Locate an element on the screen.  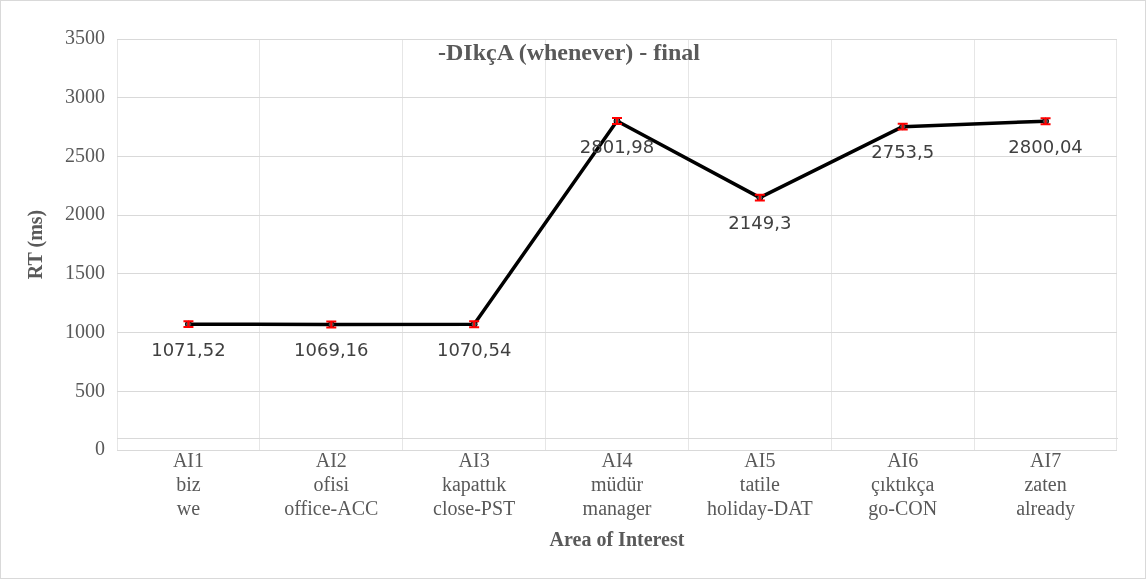
y-tick-label: 1000 is located at coordinates (85, 330).